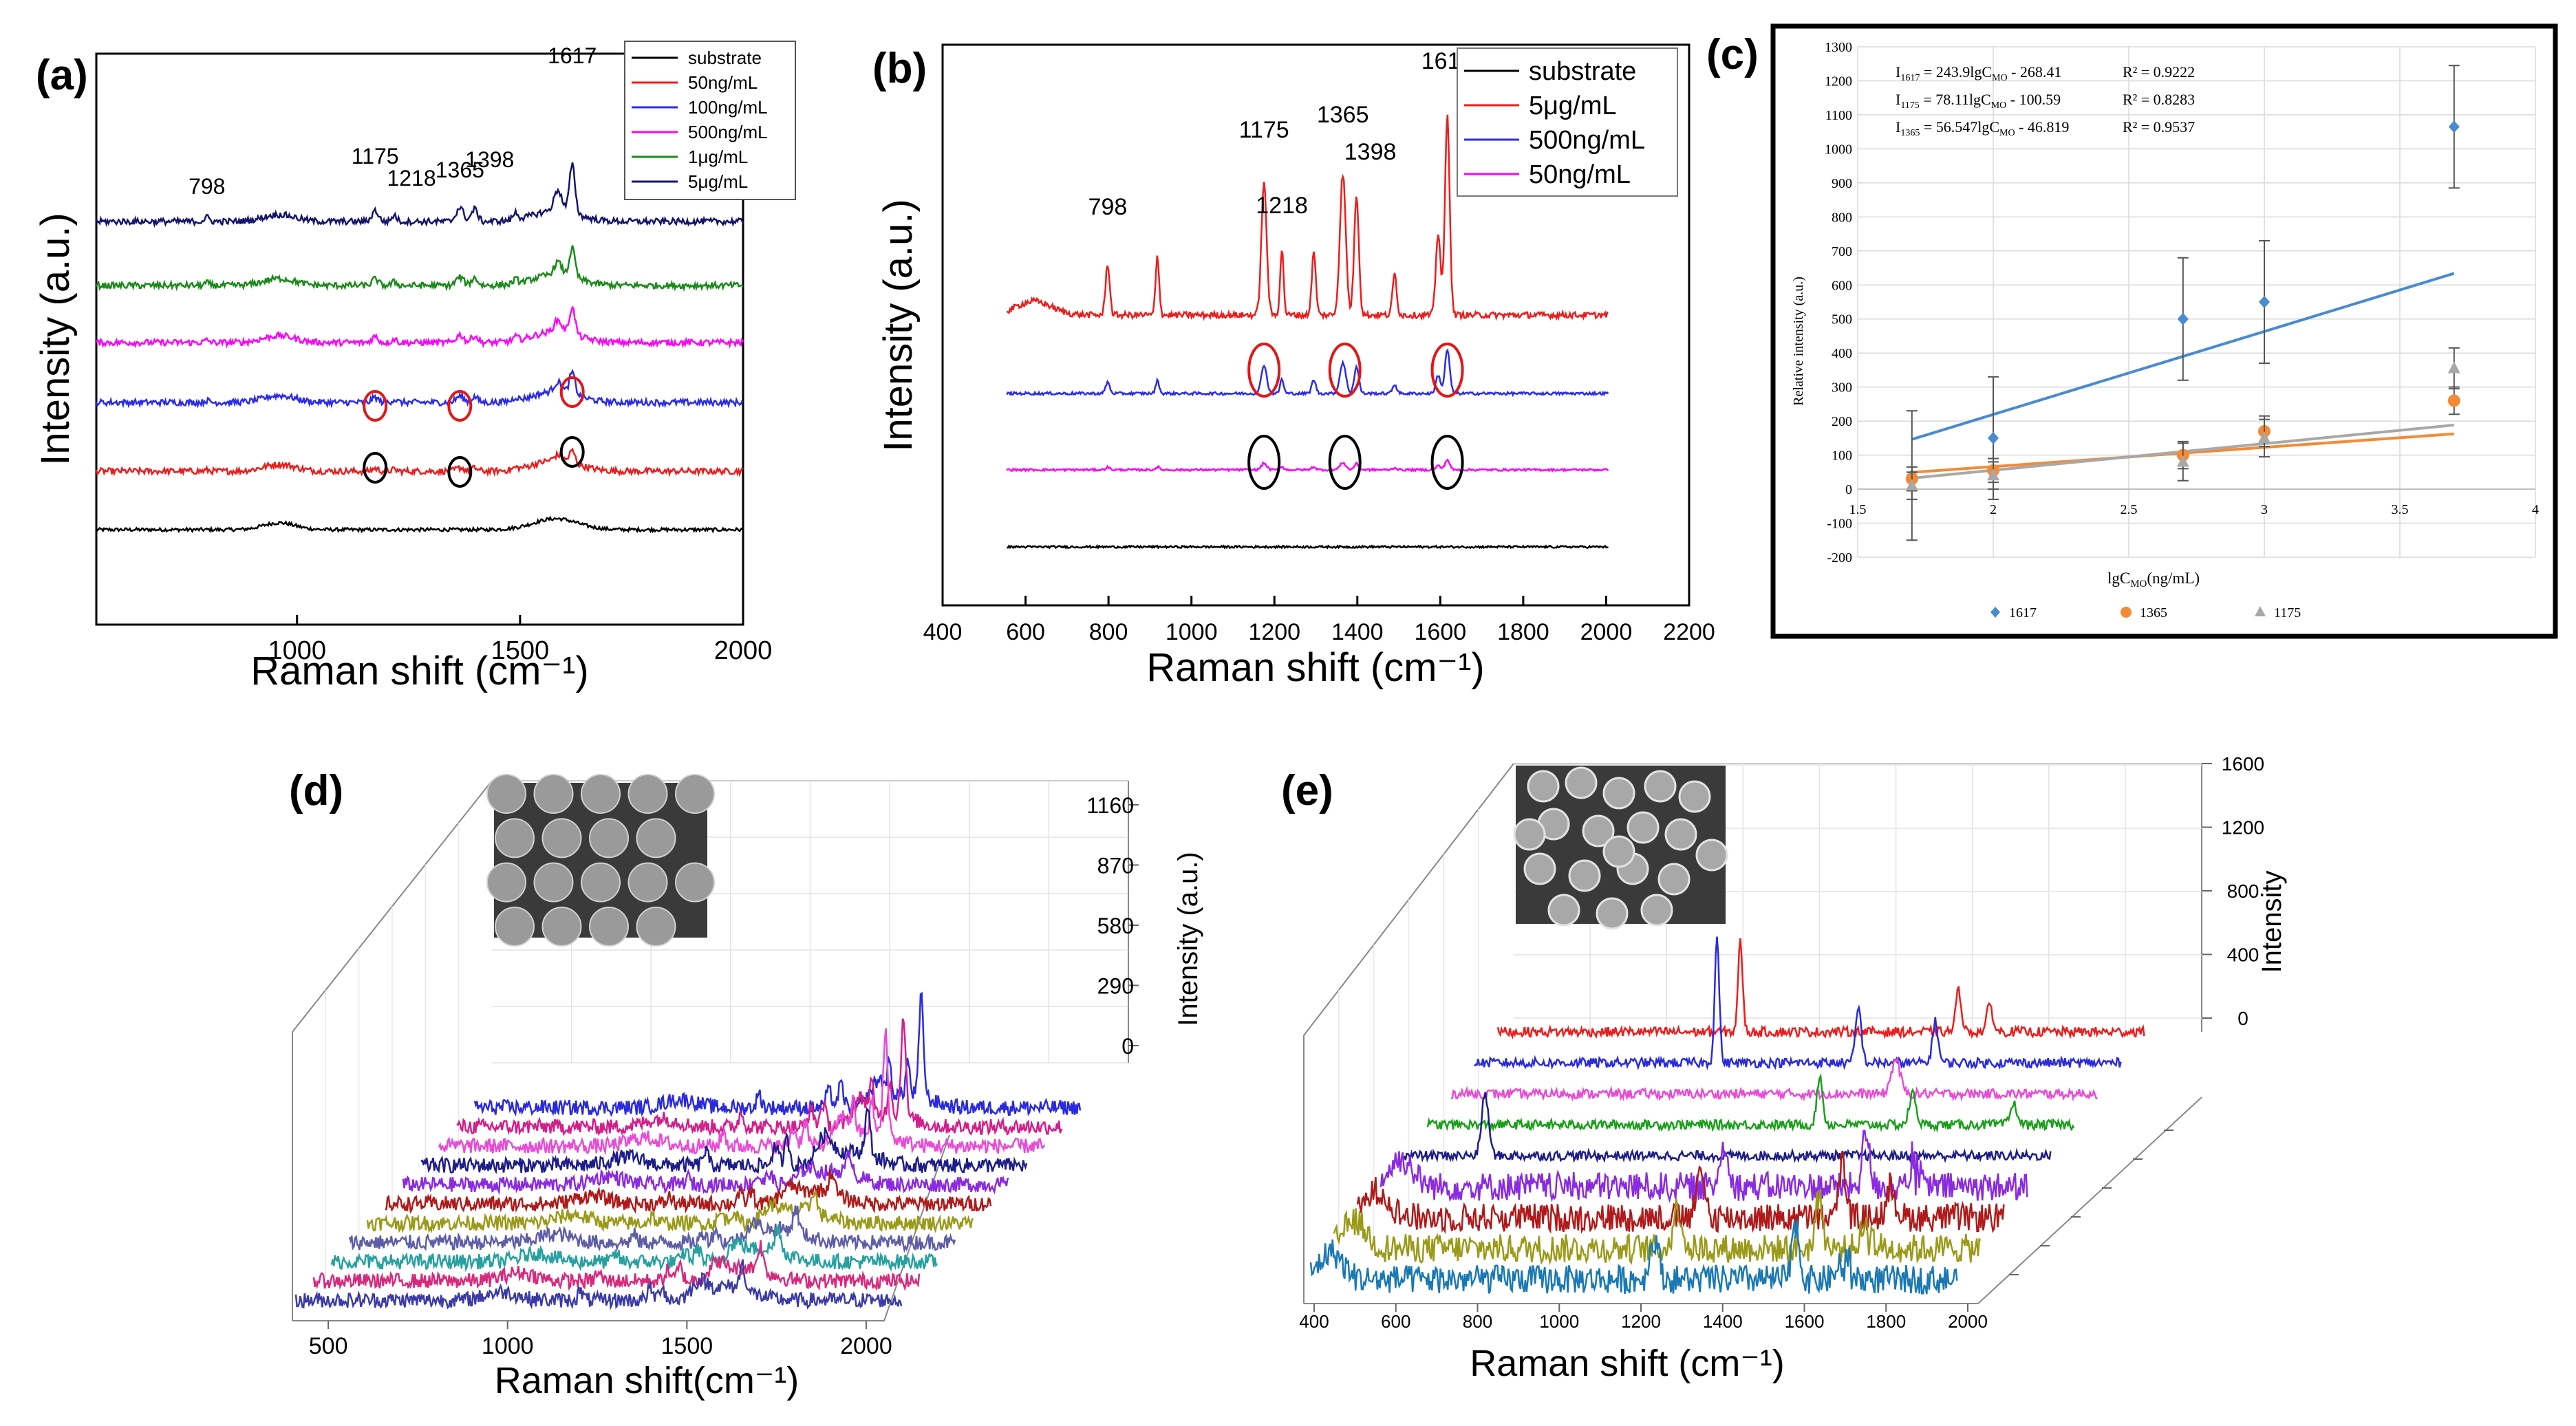  What do you see at coordinates (1567, 122) in the screenshot?
I see `legend-box-b` at bounding box center [1567, 122].